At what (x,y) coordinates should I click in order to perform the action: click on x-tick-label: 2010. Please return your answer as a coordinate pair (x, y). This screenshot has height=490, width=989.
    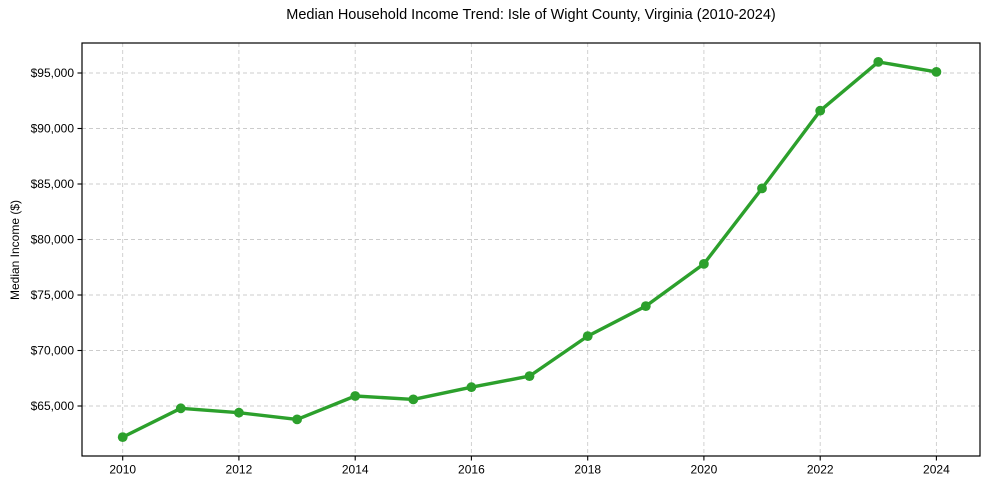
    Looking at the image, I should click on (122, 470).